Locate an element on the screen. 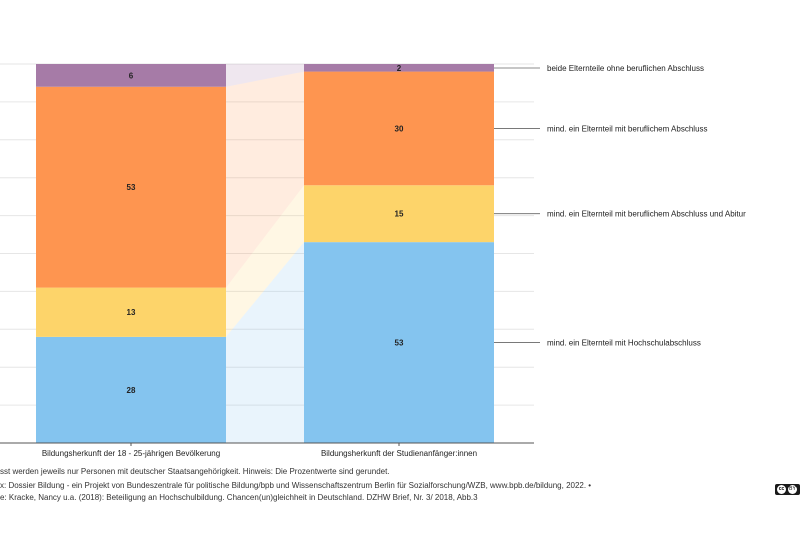 The height and width of the screenshot is (534, 800). value-label: 28 is located at coordinates (131, 390).